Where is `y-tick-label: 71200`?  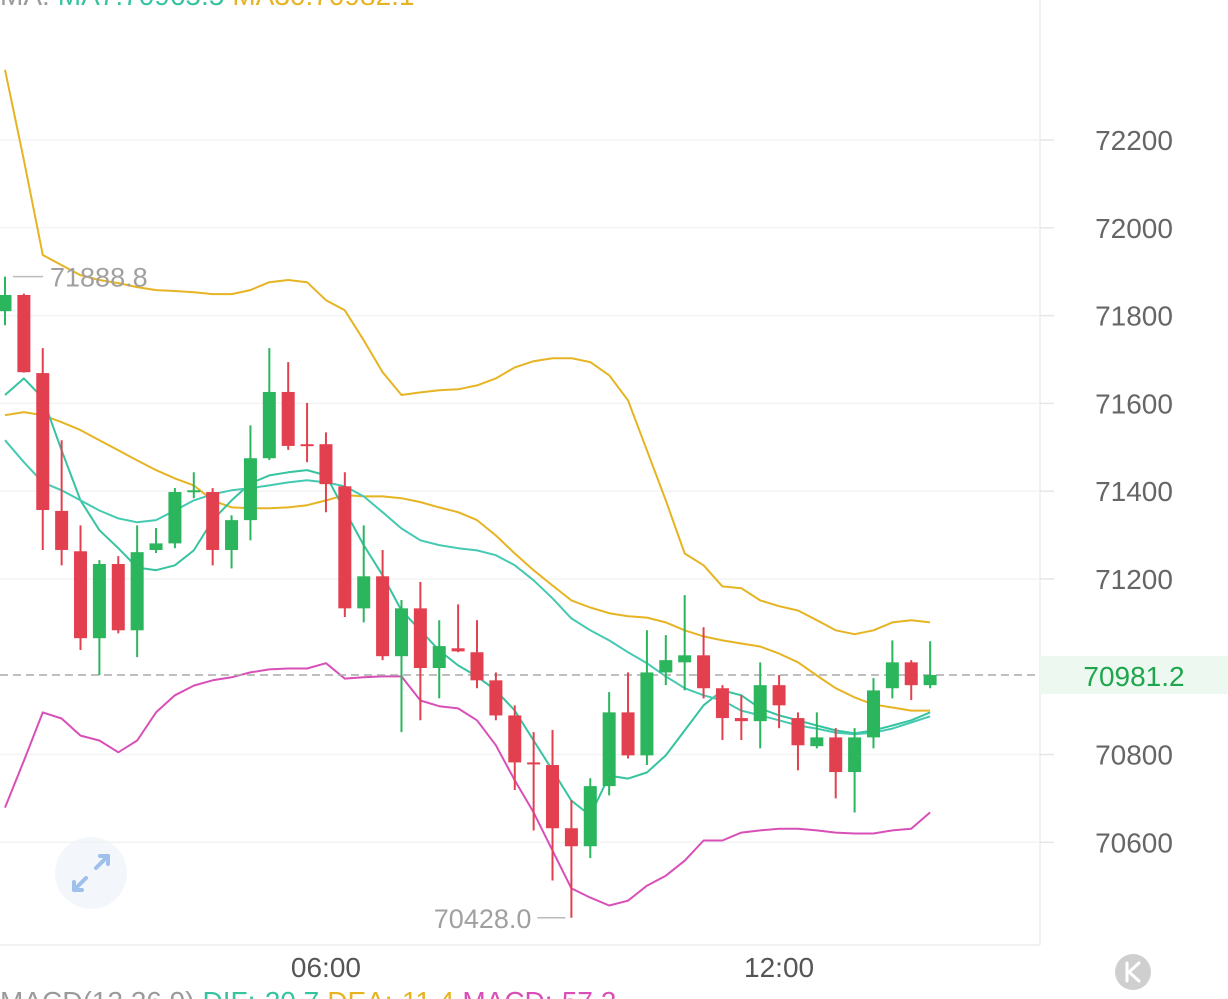
y-tick-label: 71200 is located at coordinates (1134, 579).